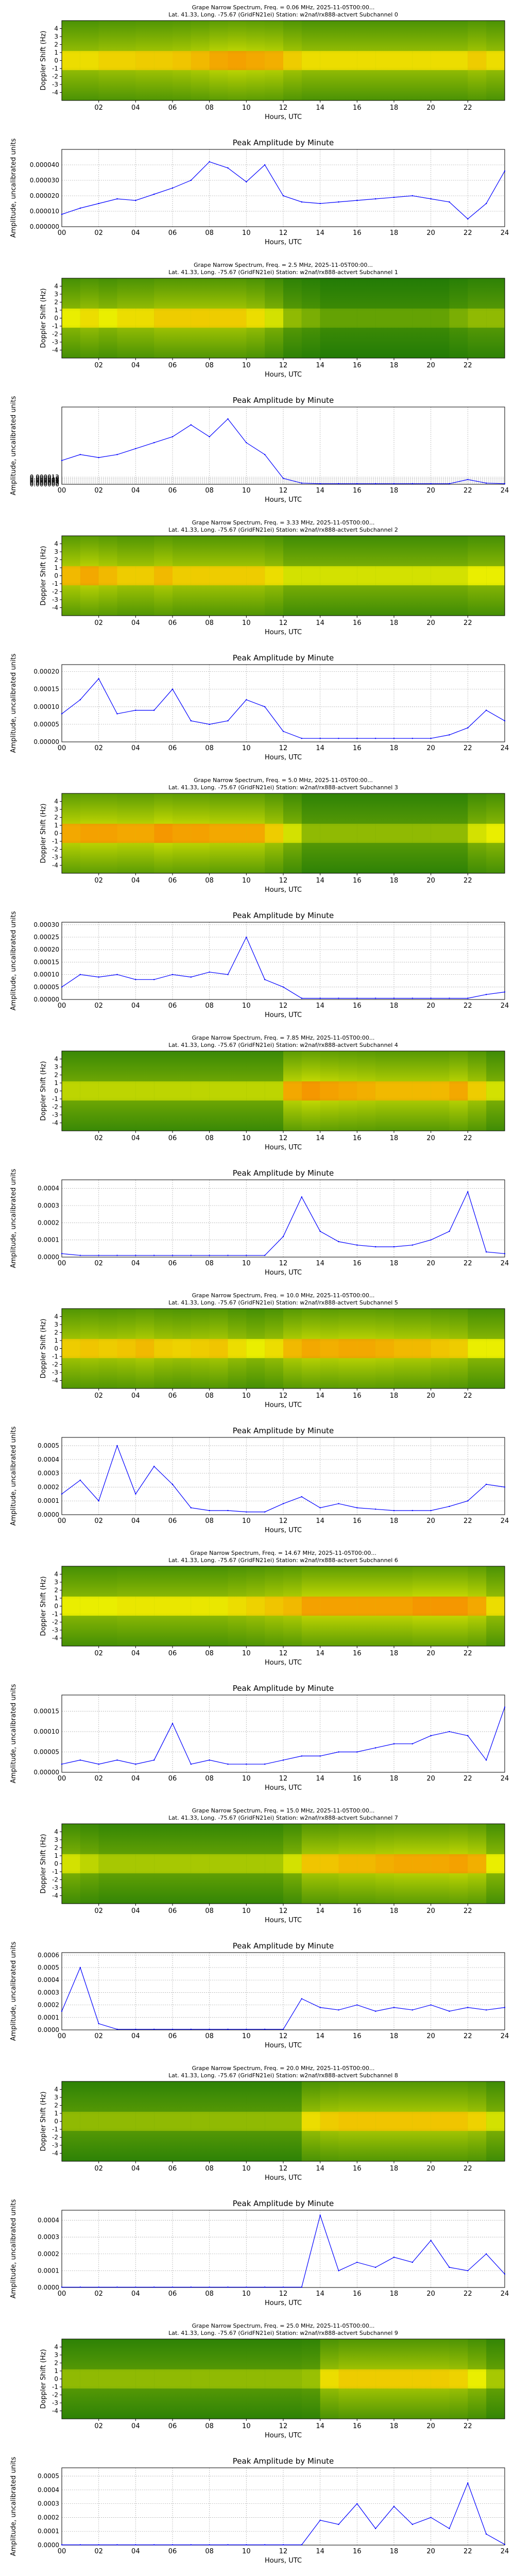 The image size is (515, 2576). What do you see at coordinates (44, 2121) in the screenshot?
I see `y-axis-label: Doppler Shift (Hz)` at bounding box center [44, 2121].